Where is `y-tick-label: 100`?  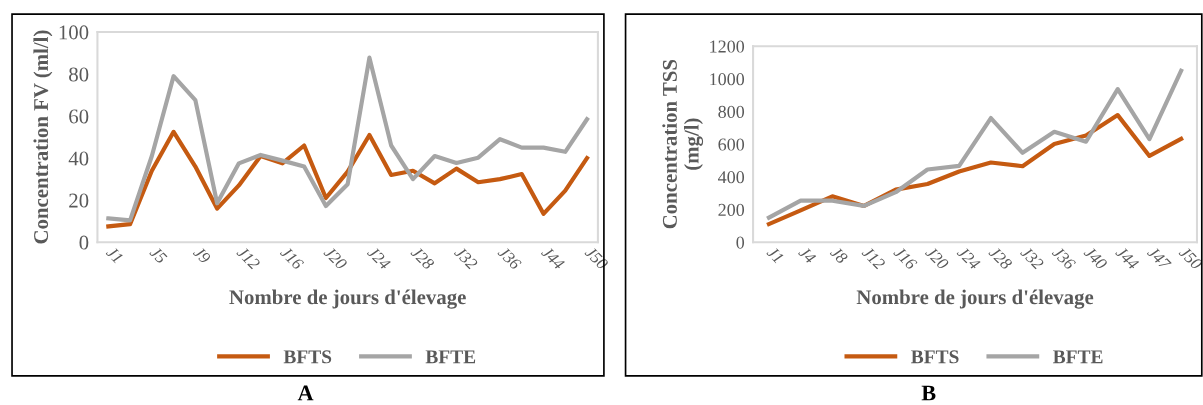
y-tick-label: 100 is located at coordinates (74, 32).